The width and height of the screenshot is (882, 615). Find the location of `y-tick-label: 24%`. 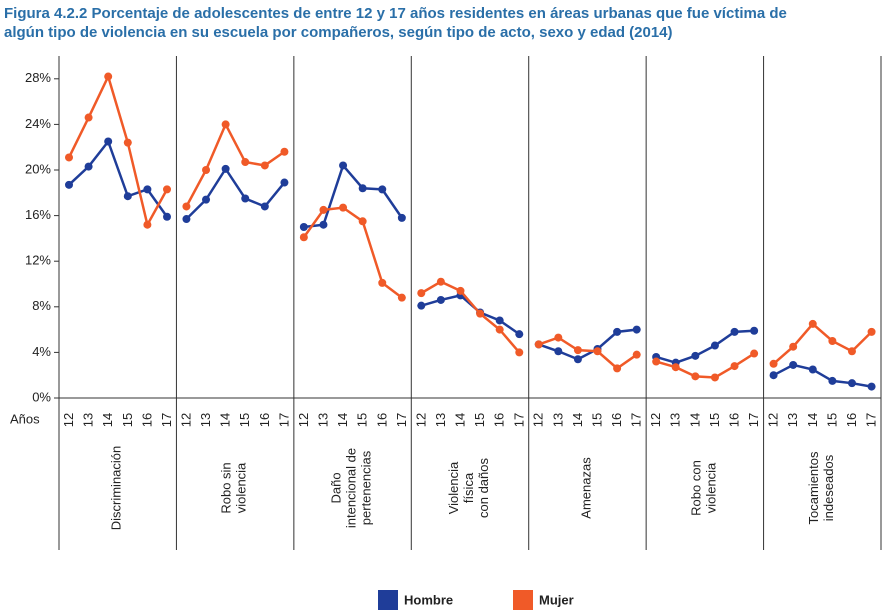

y-tick-label: 24% is located at coordinates (38, 123).